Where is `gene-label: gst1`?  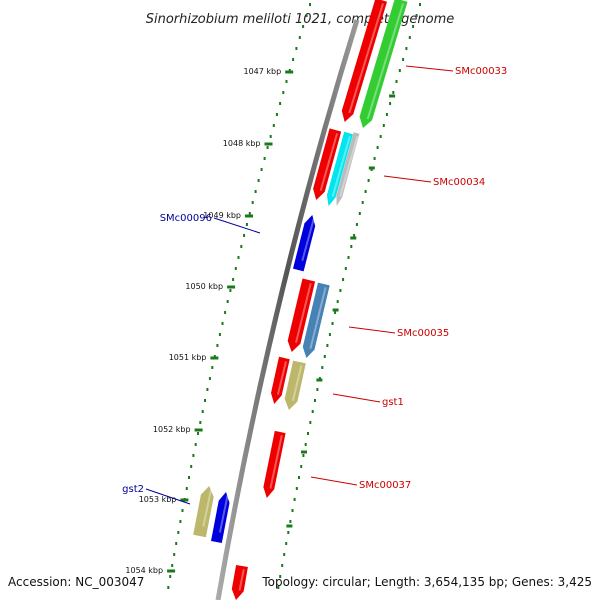
gene-label: gst1 is located at coordinates (393, 402).